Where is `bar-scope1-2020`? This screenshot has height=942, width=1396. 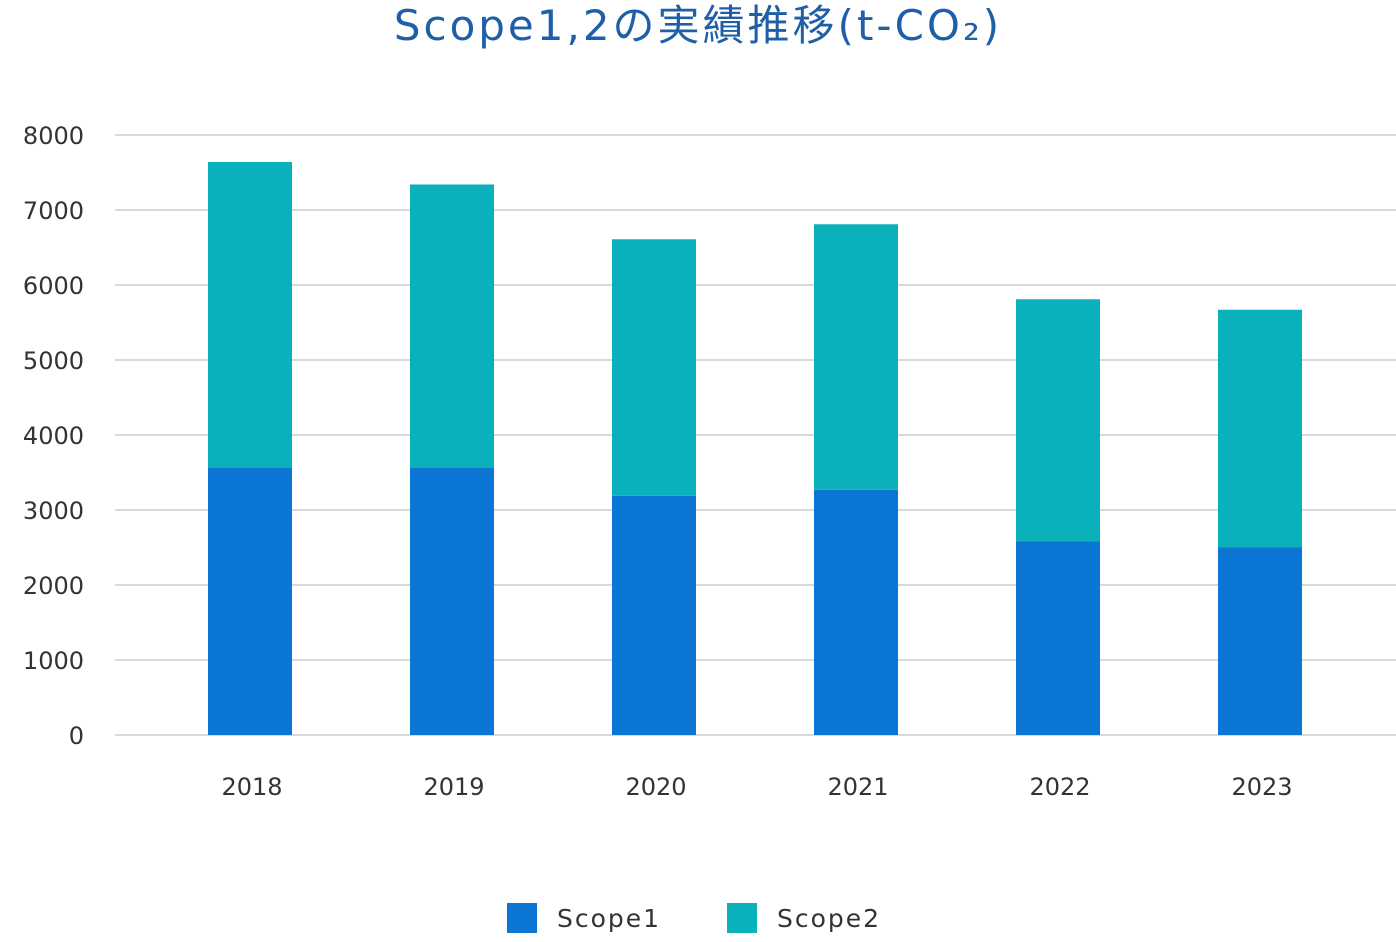
bar-scope1-2020 is located at coordinates (654, 615).